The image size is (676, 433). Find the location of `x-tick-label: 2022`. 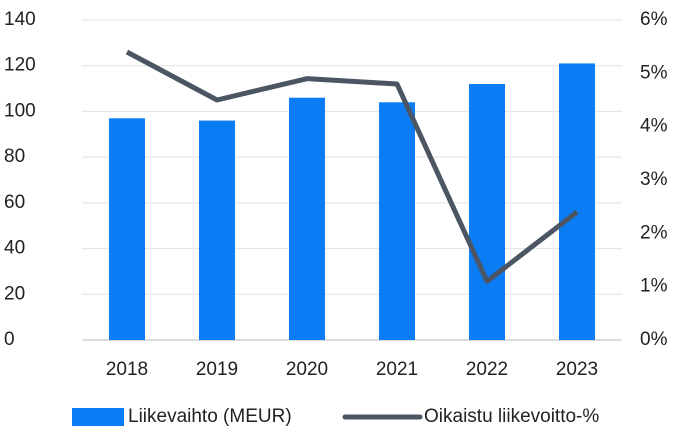

x-tick-label: 2022 is located at coordinates (487, 369).